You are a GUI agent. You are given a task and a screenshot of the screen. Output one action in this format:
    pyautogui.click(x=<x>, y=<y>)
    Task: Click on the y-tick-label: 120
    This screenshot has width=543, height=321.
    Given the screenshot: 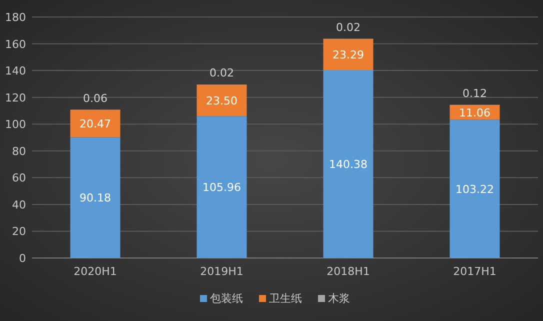 What is the action you would take?
    pyautogui.click(x=15, y=97)
    